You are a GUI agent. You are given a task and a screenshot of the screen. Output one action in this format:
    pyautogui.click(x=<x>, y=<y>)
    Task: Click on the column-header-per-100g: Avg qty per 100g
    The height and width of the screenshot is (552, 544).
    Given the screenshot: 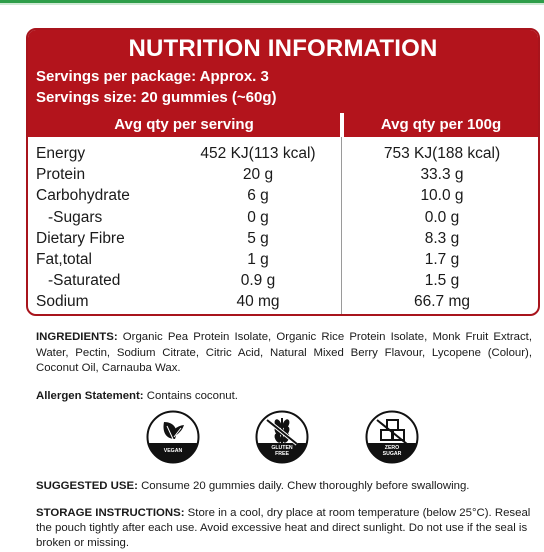 What is the action you would take?
    pyautogui.click(x=441, y=125)
    